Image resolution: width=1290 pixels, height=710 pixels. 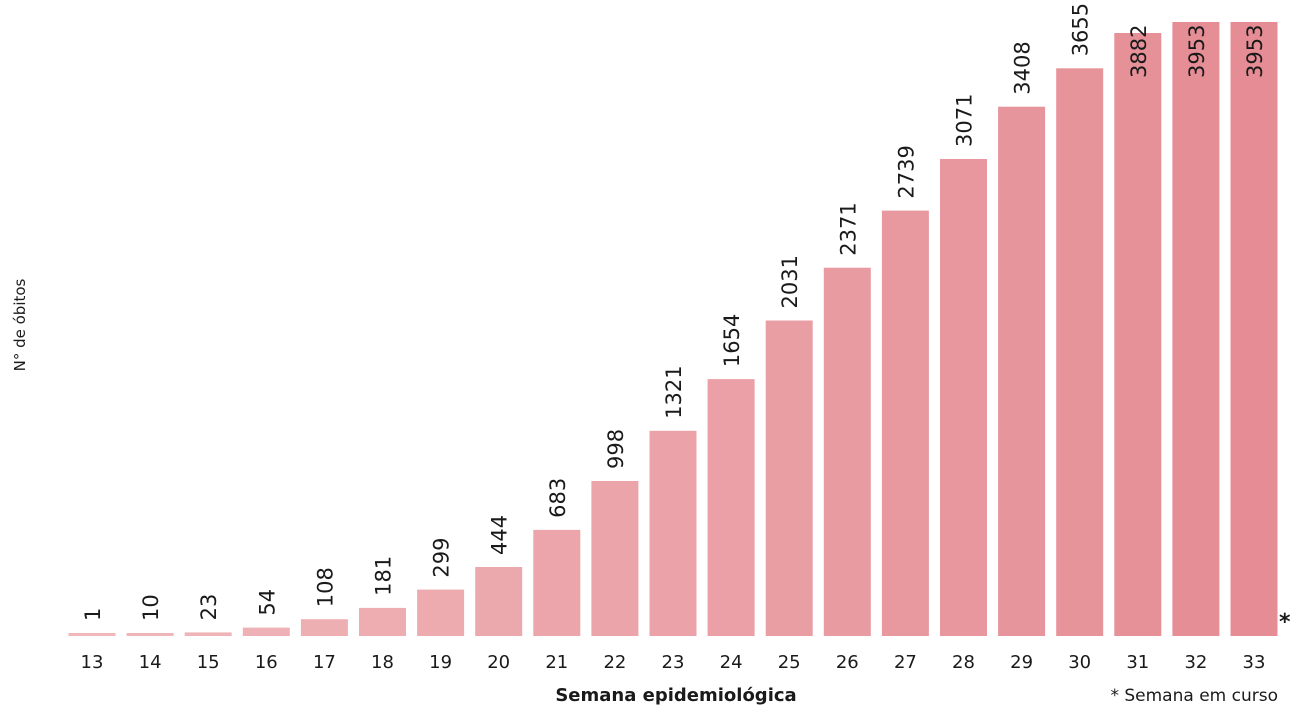 What do you see at coordinates (965, 120) in the screenshot?
I see `value-label-week-28: 3071` at bounding box center [965, 120].